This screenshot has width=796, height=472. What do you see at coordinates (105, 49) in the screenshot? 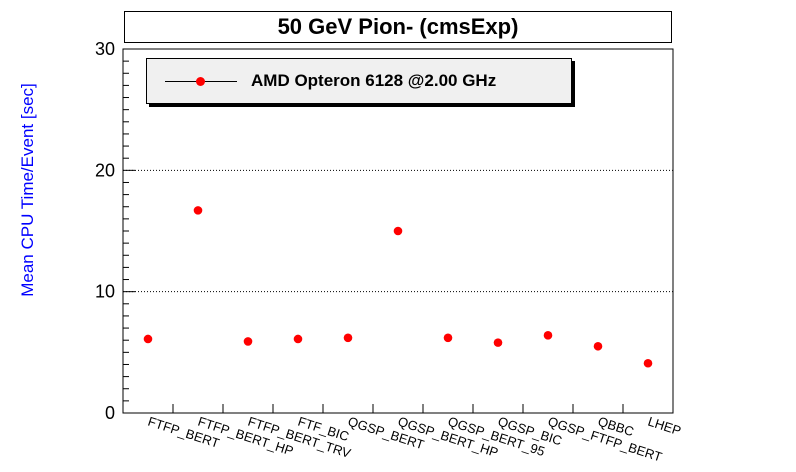
I see `y-tick-label: 30` at bounding box center [105, 49].